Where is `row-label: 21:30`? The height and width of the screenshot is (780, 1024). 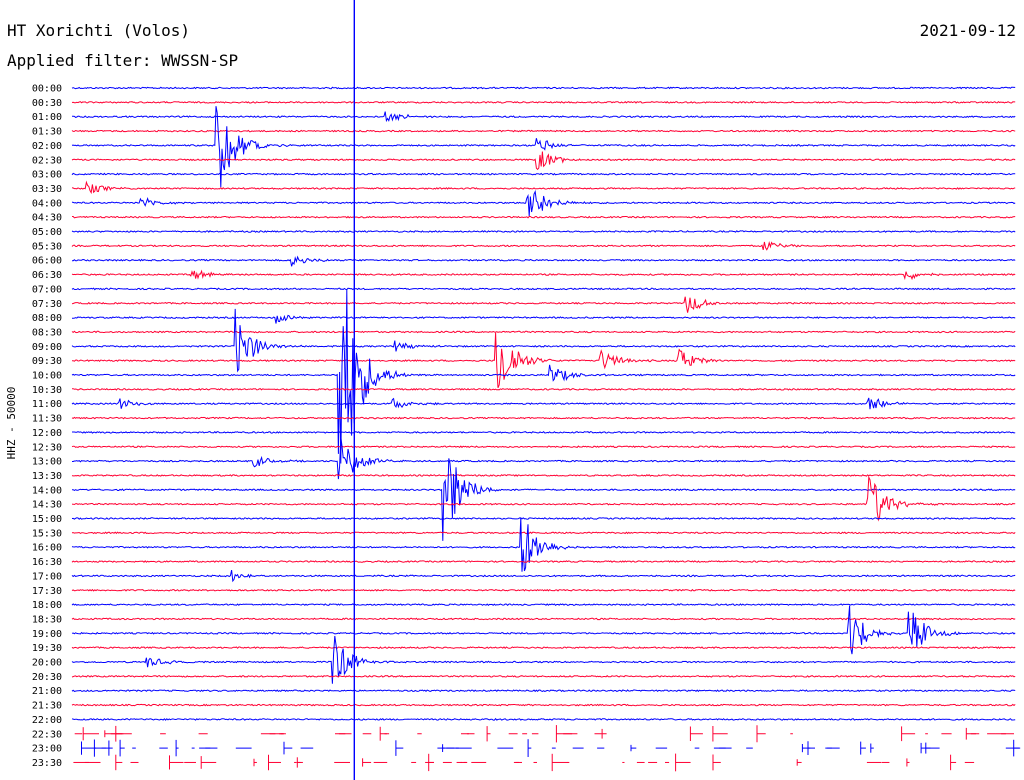 row-label: 21:30 is located at coordinates (47, 706).